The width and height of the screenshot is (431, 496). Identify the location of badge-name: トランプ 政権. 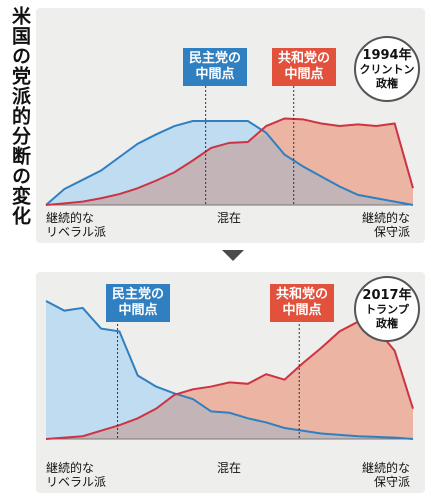
(387, 316).